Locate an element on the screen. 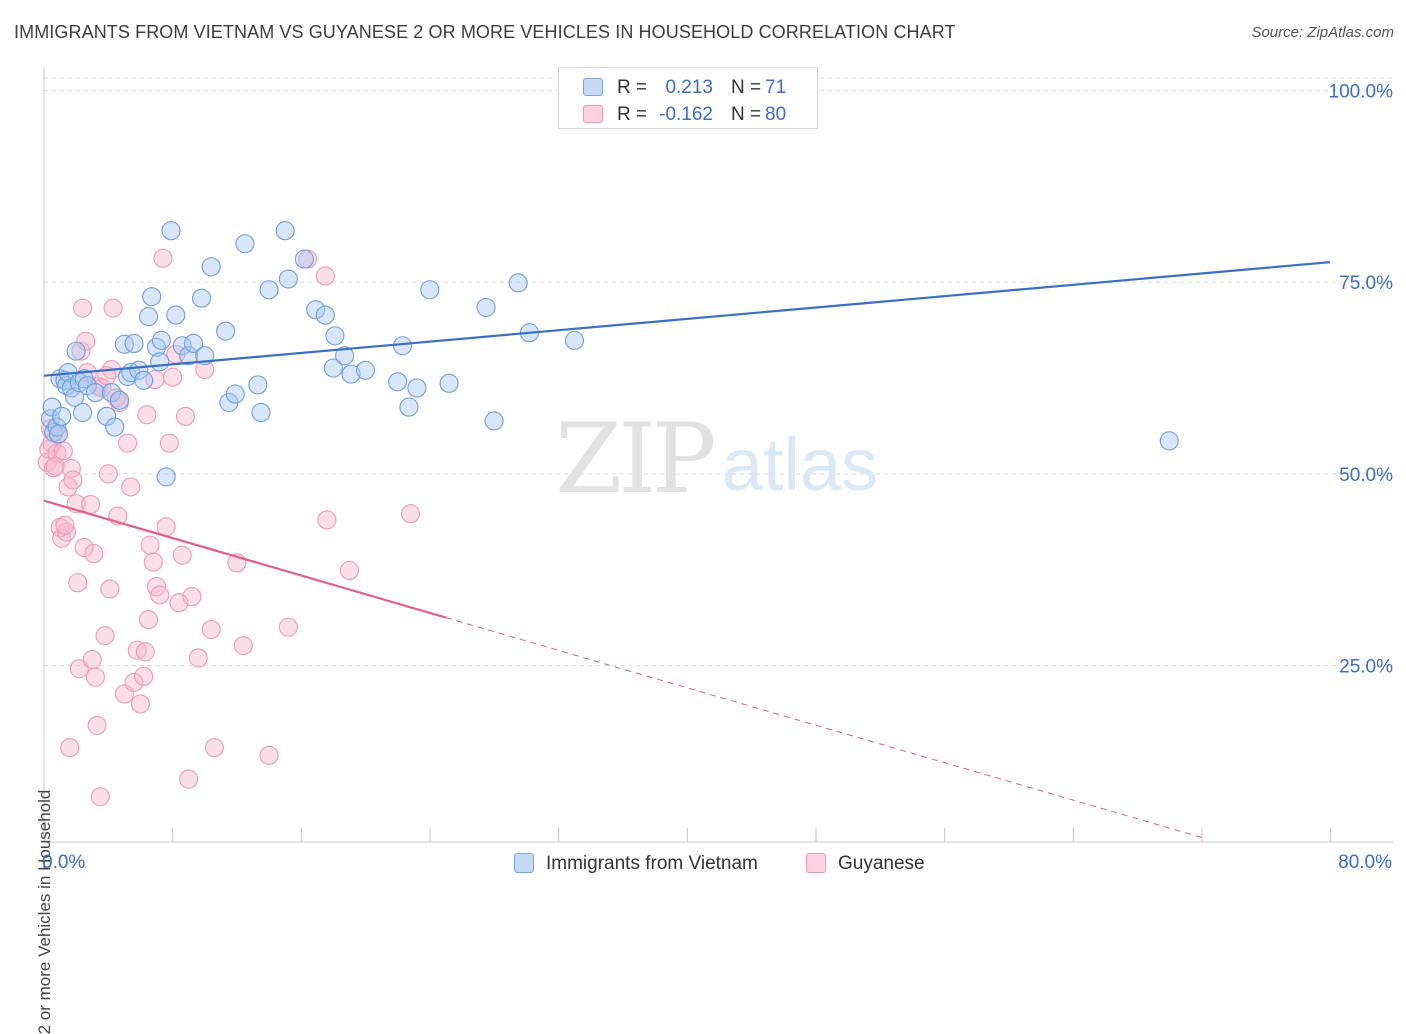 The height and width of the screenshot is (1034, 1406). y-tick-label: 100.0% is located at coordinates (1361, 91).